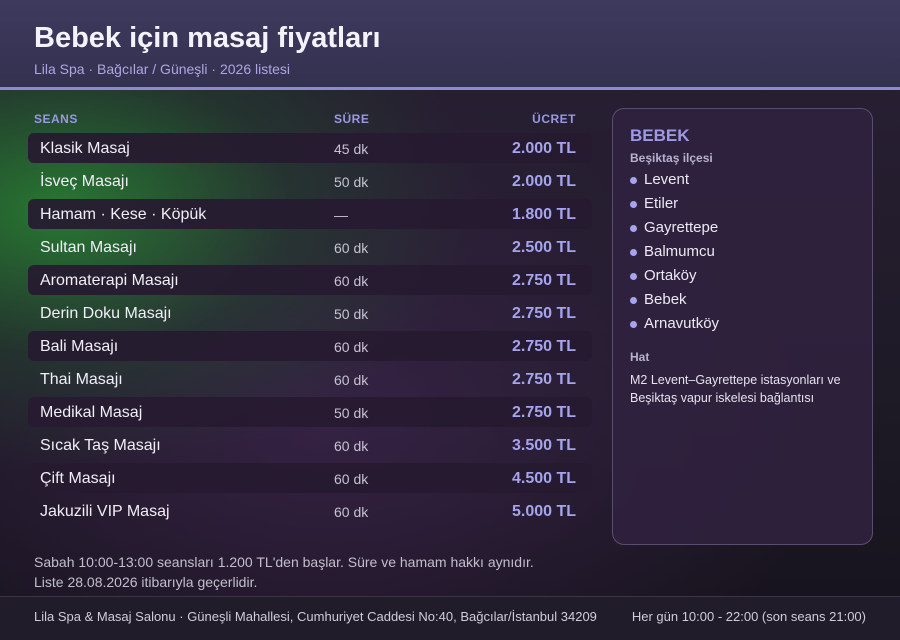  I want to click on table-row: Aromaterapi Masajı 60 dk 2.750 TL, so click(310, 280).